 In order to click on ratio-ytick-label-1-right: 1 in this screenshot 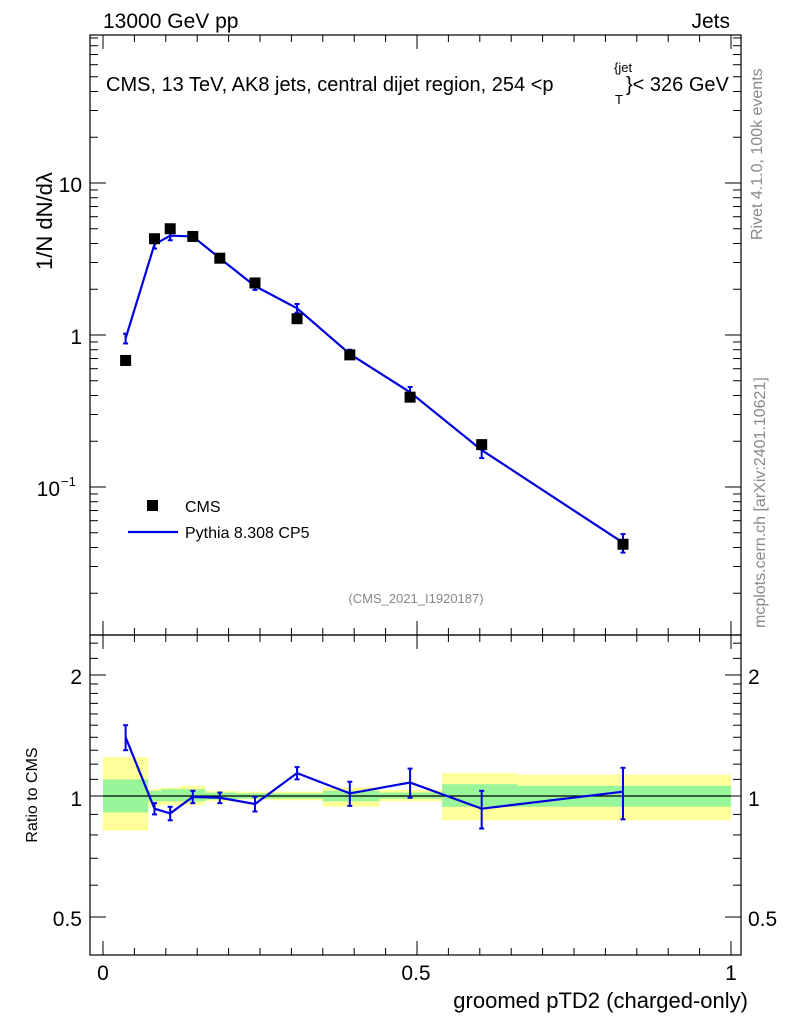, I will do `click(754, 799)`.